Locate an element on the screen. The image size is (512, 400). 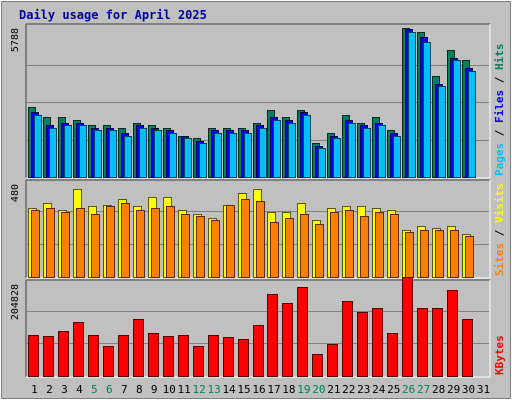
x-label-day-11: 11 is located at coordinates (184, 389).